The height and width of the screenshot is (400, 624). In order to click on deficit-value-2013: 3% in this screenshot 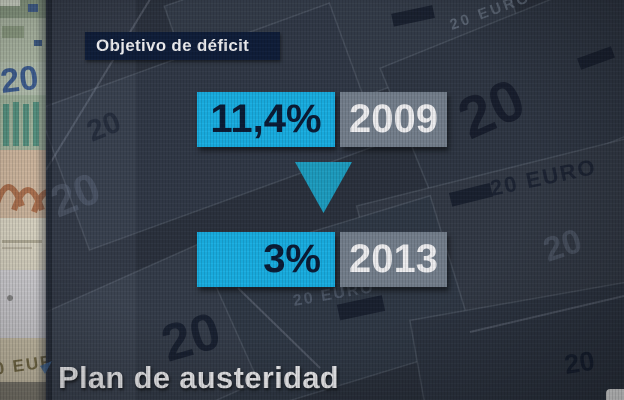, I will do `click(266, 259)`.